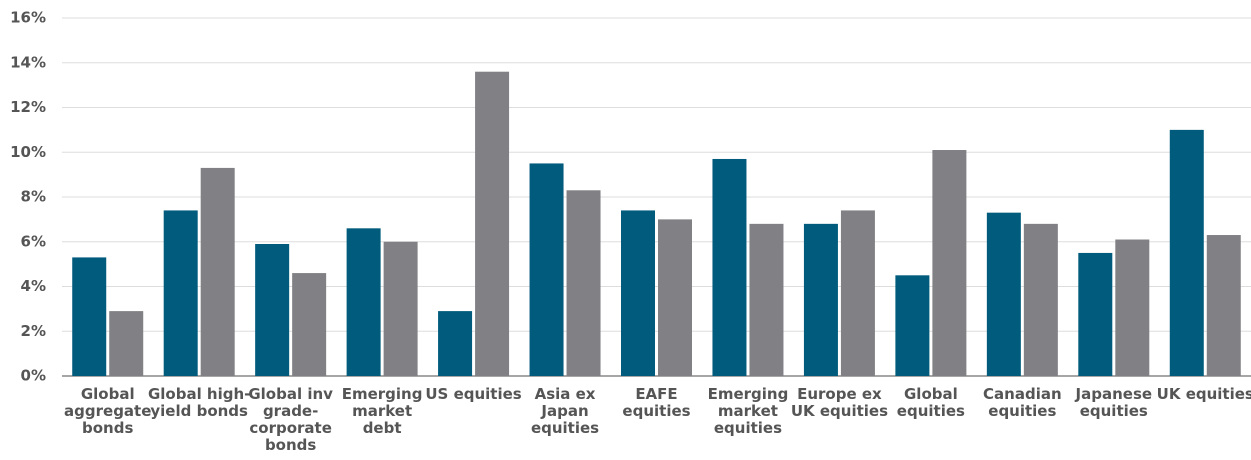 The image size is (1251, 460). I want to click on x-tick-label: Global inv grade-corporate bonds, so click(290, 419).